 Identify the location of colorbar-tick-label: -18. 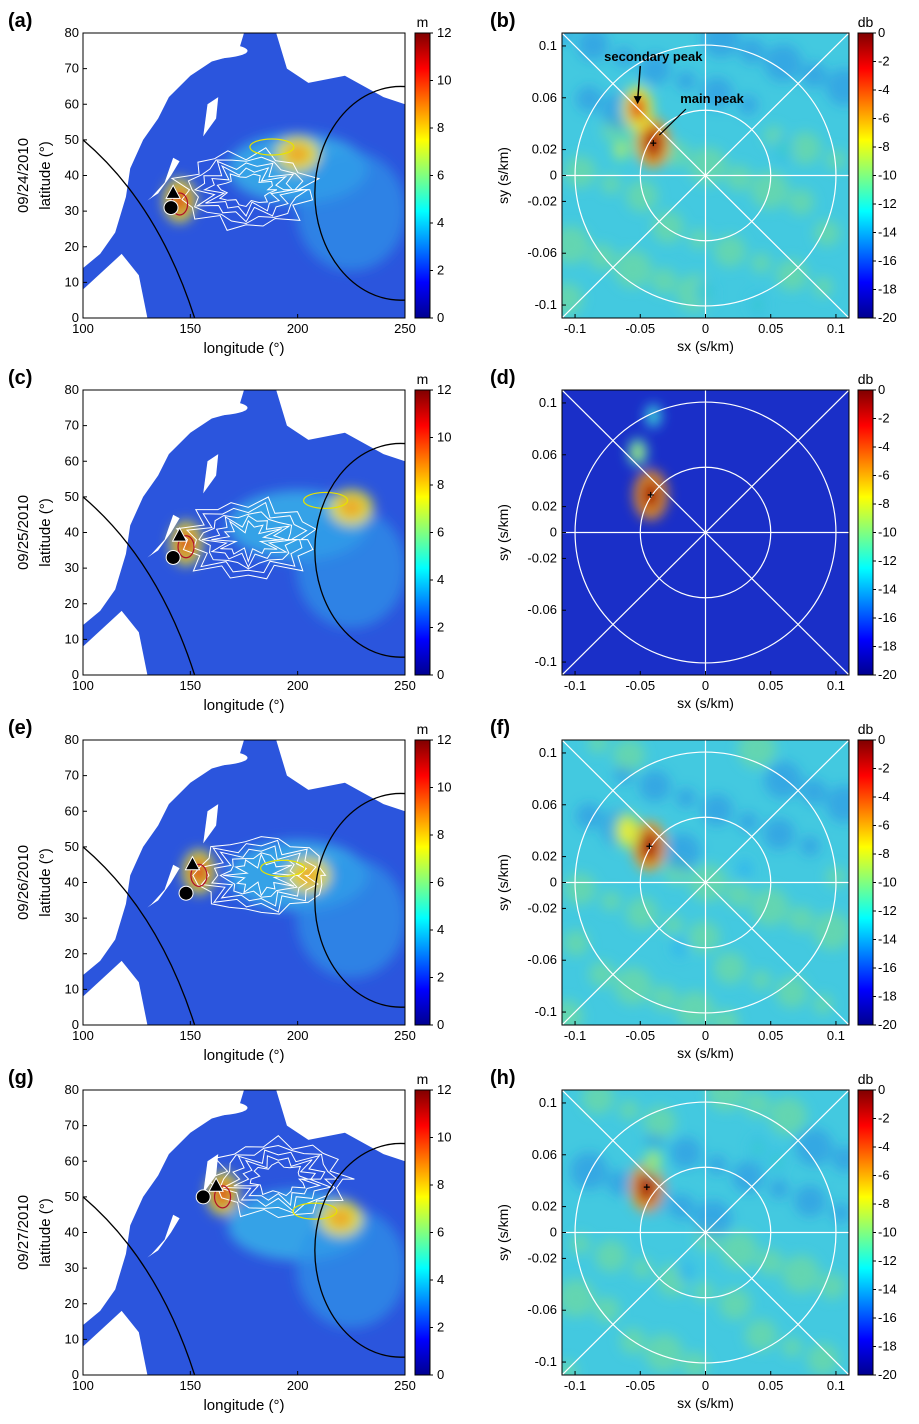
(887, 996).